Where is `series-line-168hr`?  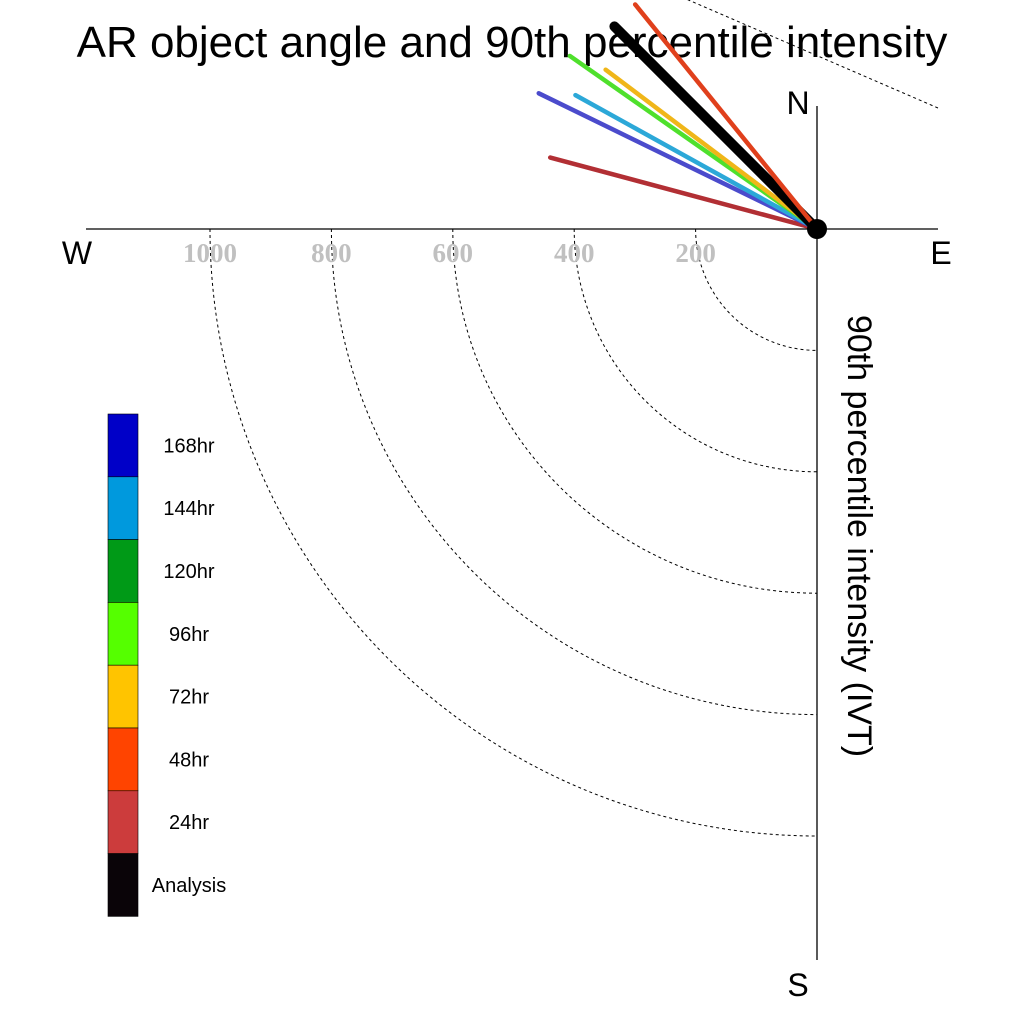
series-line-168hr is located at coordinates (678, 161).